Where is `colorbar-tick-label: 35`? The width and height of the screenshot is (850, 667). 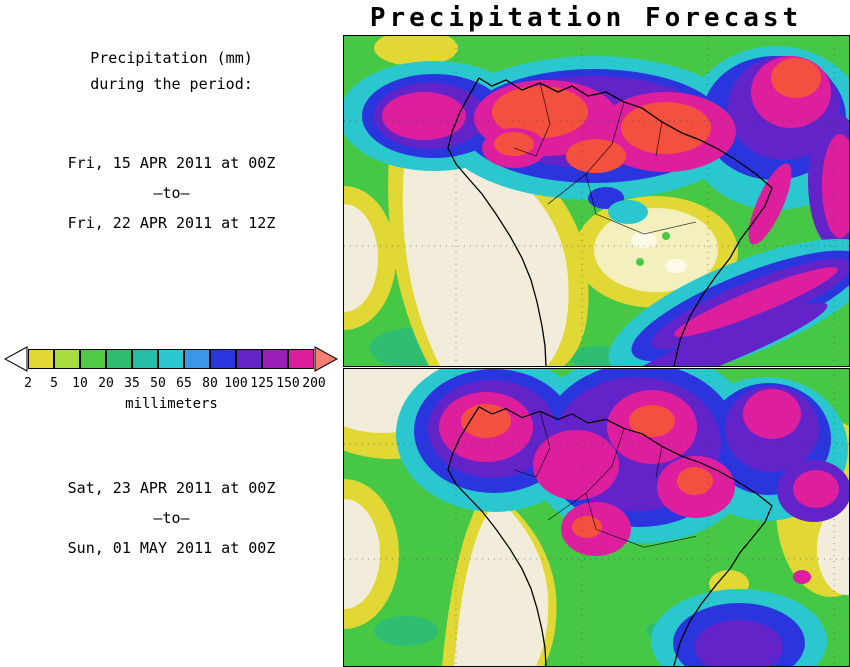 colorbar-tick-label: 35 is located at coordinates (132, 383).